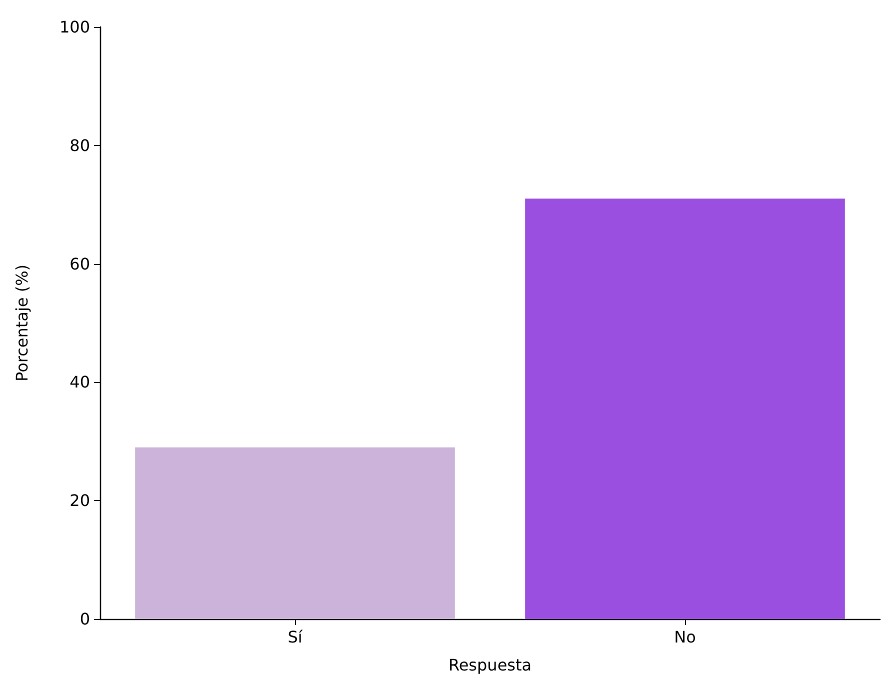 The image size is (883, 686). Describe the element at coordinates (80, 264) in the screenshot. I see `y-tick-label: 60` at that location.